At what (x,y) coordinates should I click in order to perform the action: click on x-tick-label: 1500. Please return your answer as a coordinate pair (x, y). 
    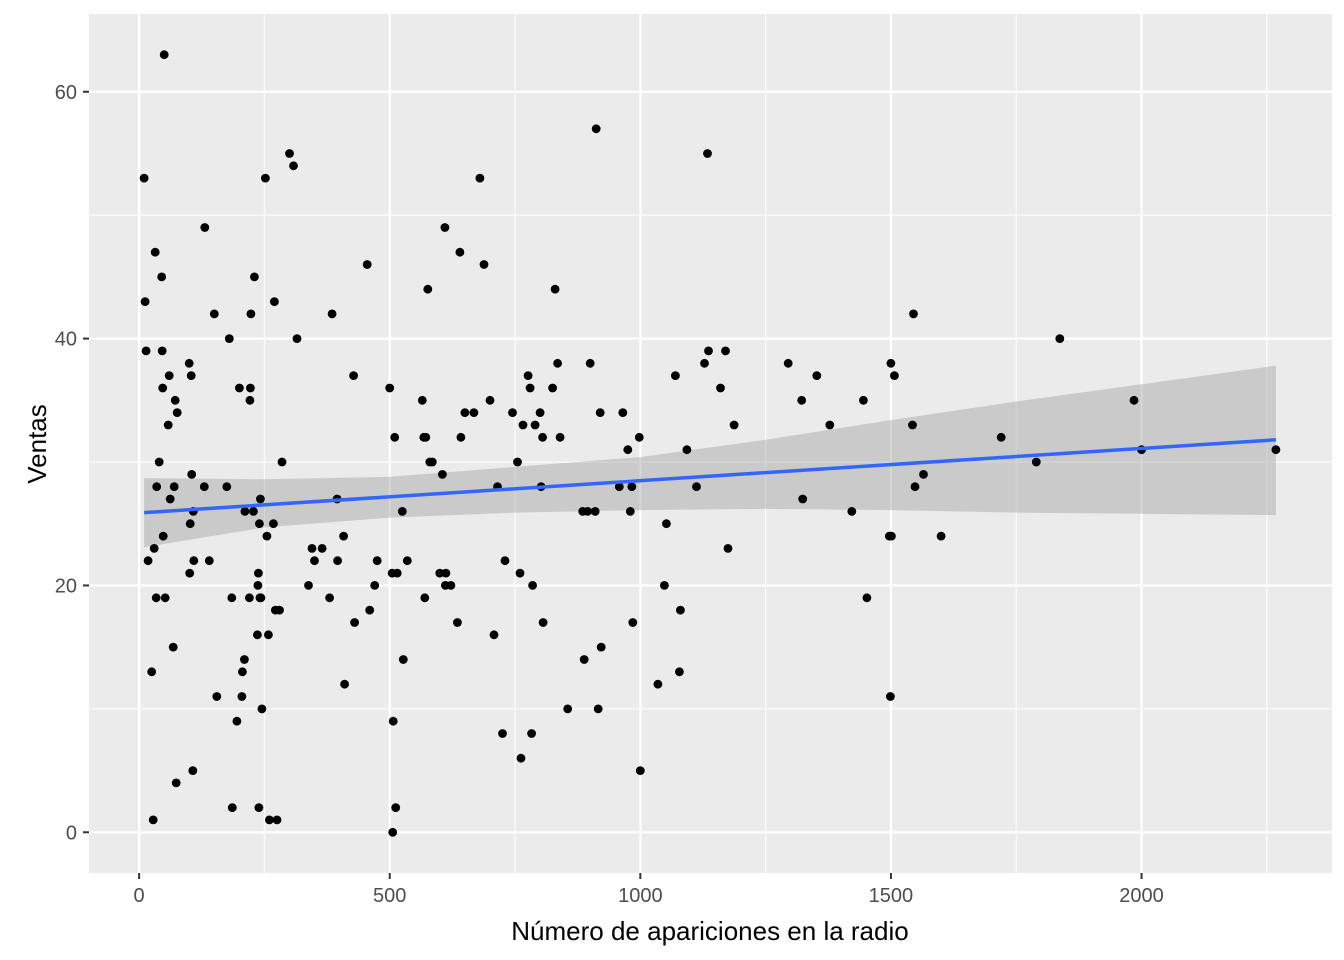
    Looking at the image, I should click on (891, 896).